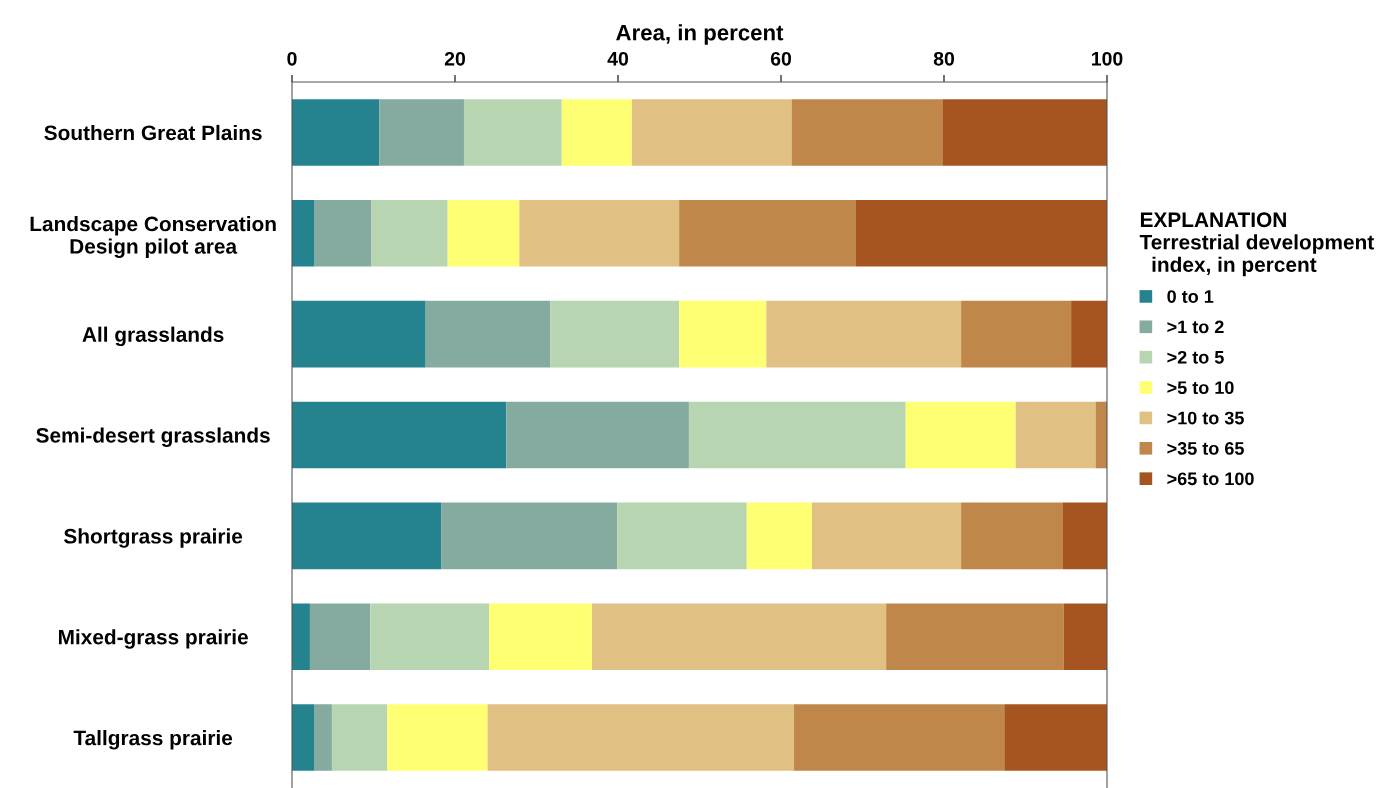 The width and height of the screenshot is (1395, 788). What do you see at coordinates (1195, 357) in the screenshot?
I see `legend-label: >2 to 5` at bounding box center [1195, 357].